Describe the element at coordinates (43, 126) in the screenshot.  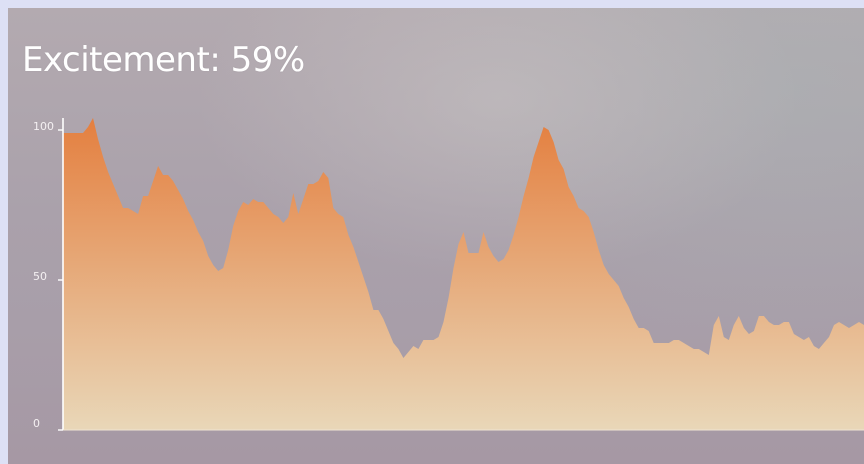
I see `y-tick-label-100: 100` at that location.